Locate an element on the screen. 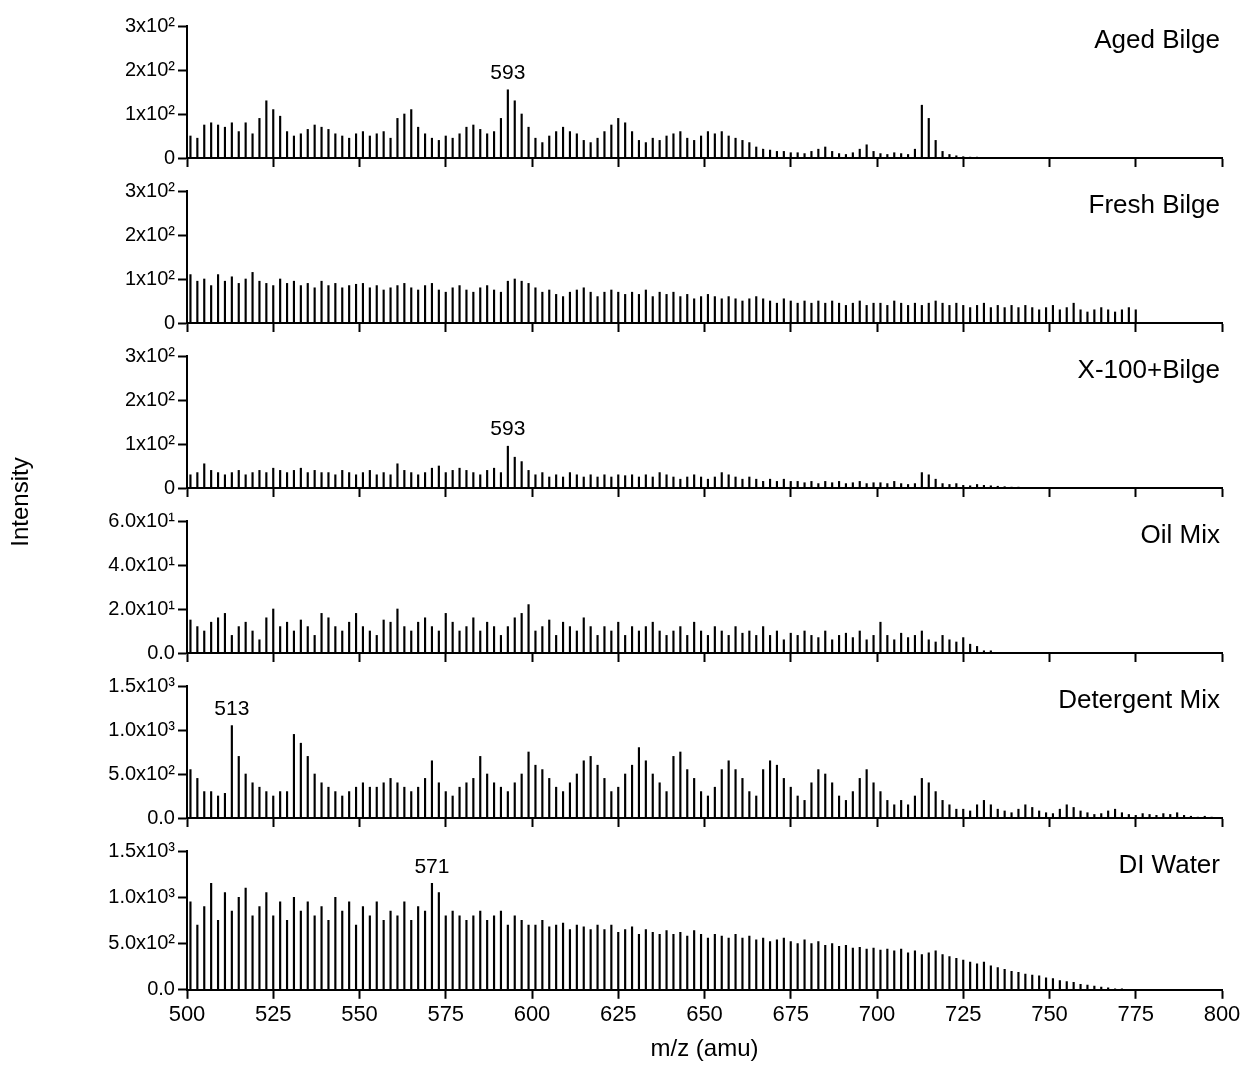 The width and height of the screenshot is (1252, 1078). x-tick-label: 650 is located at coordinates (704, 1014).